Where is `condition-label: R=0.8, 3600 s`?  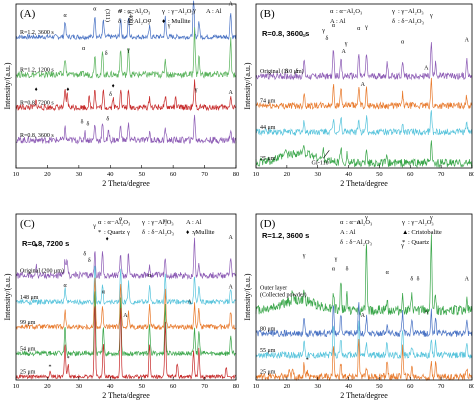
condition-label: R=0.8, 3600 s is located at coordinates (285, 33).